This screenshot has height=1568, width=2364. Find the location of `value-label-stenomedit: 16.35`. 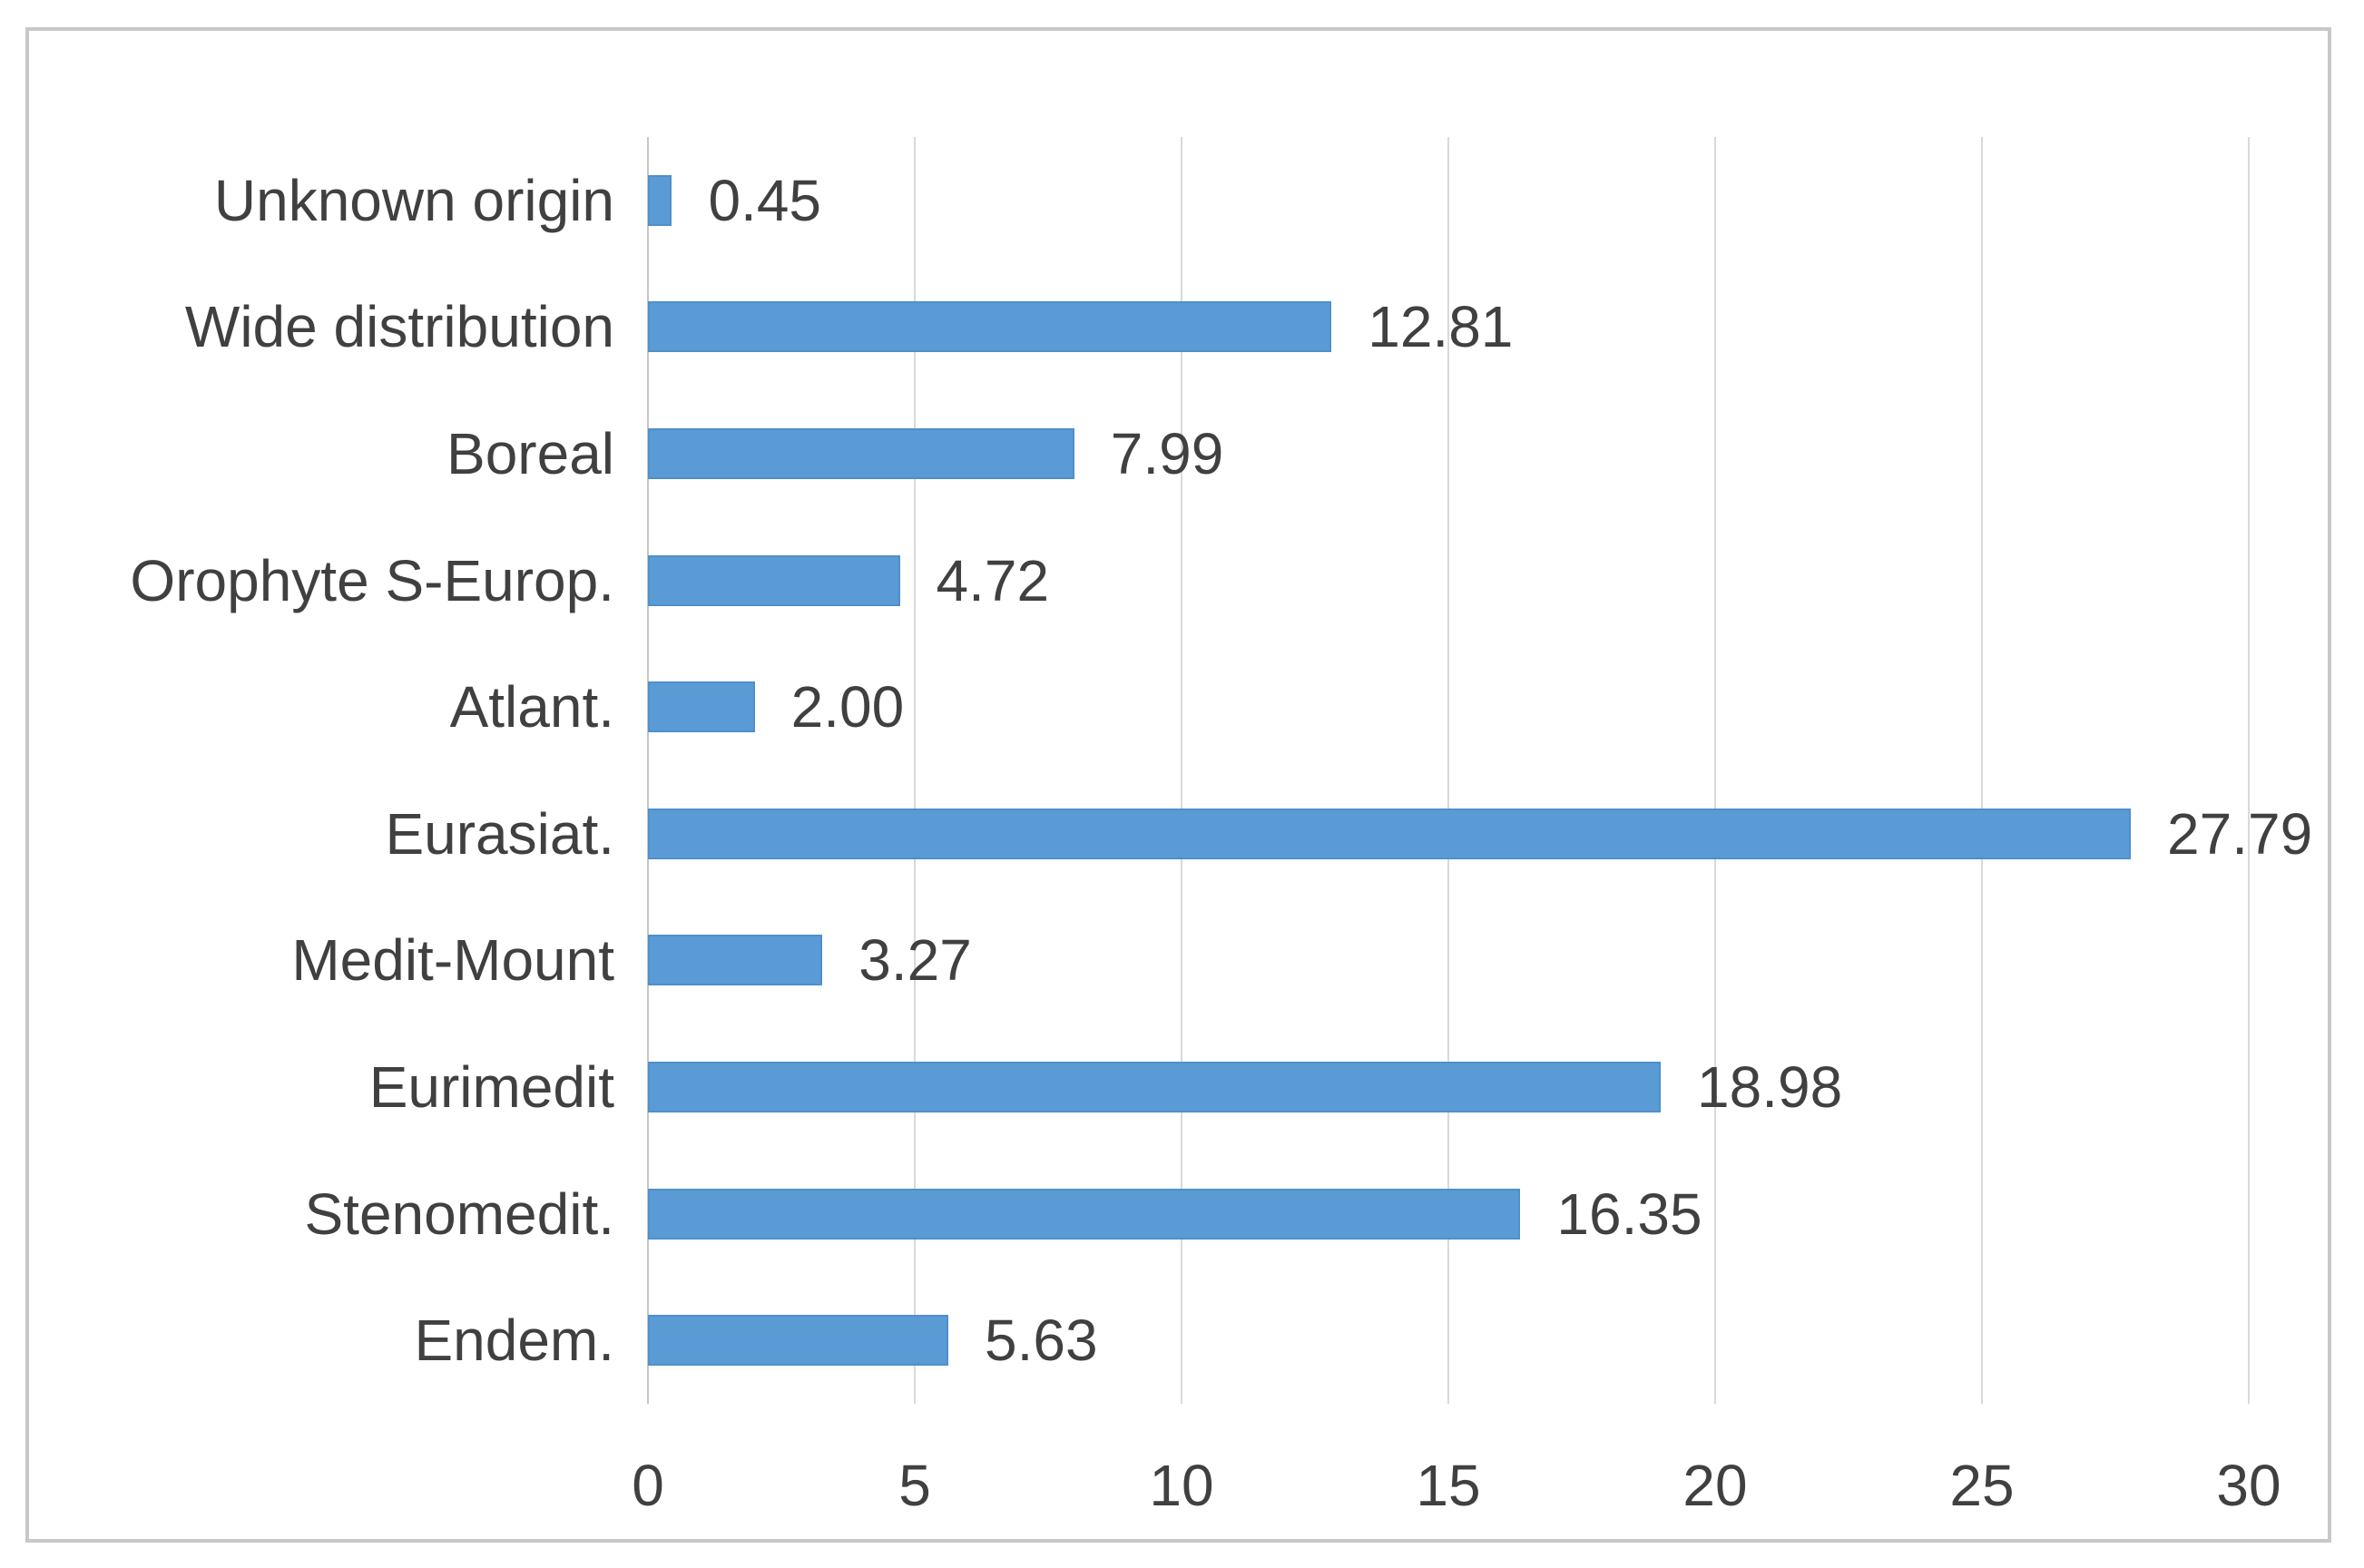

value-label-stenomedit: 16.35 is located at coordinates (1629, 1214).